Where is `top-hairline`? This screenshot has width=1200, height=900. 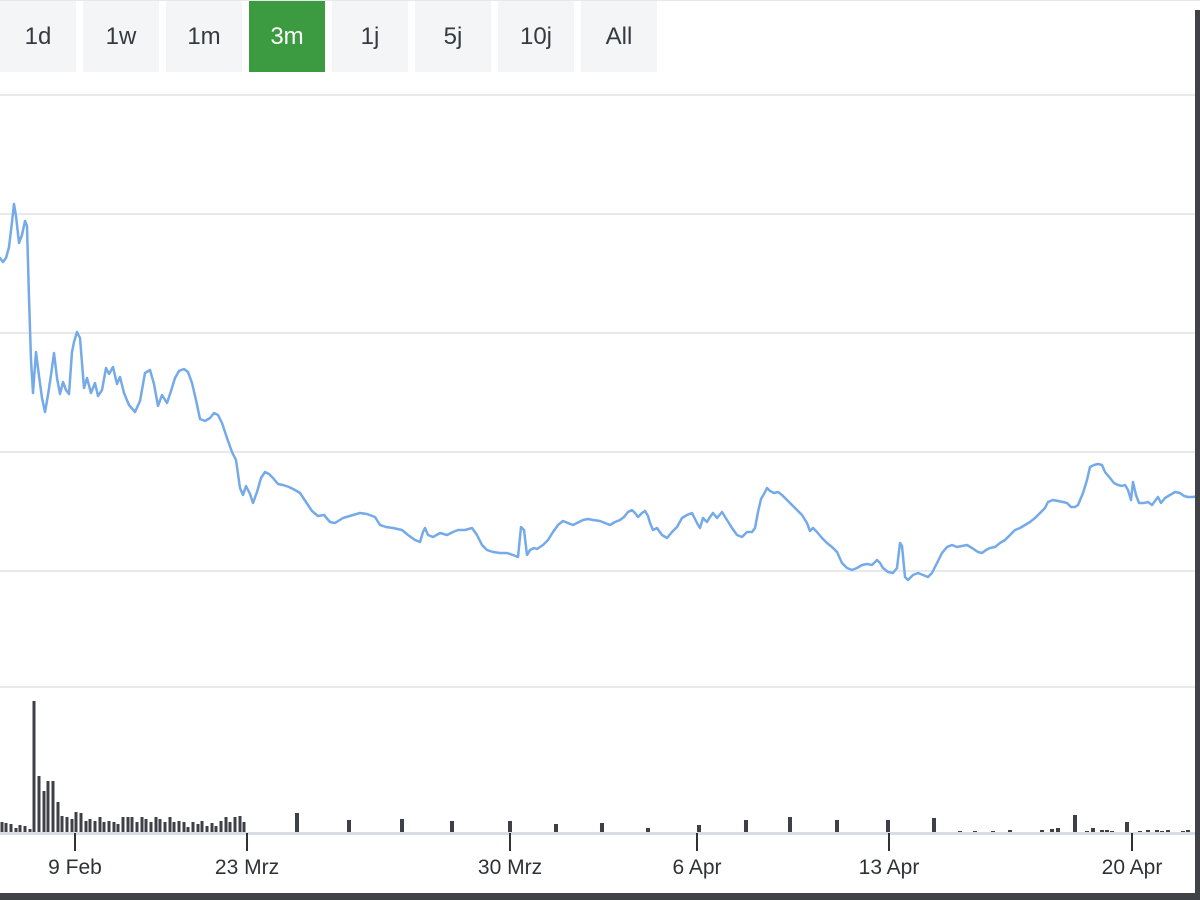 top-hairline is located at coordinates (600, 0).